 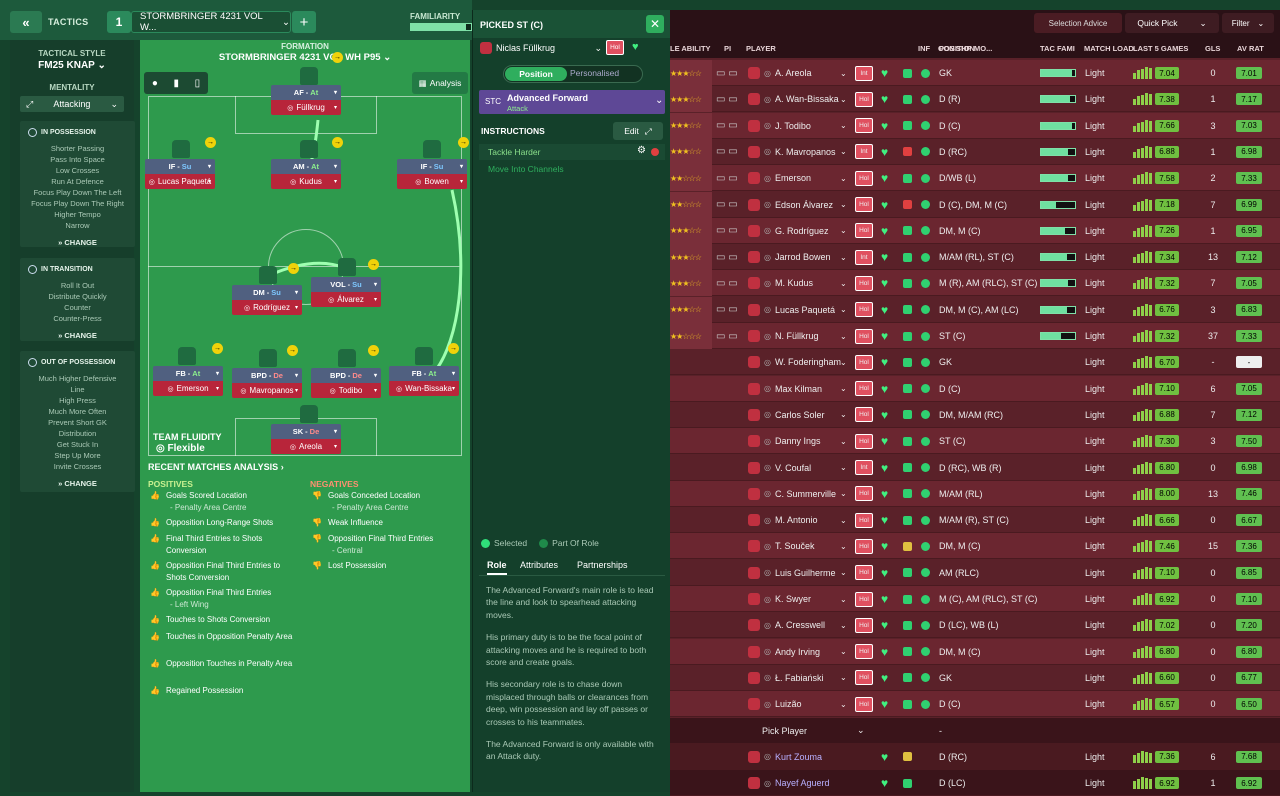 What do you see at coordinates (1172, 23) in the screenshot?
I see `quick-pick-button: Quick Pick ⌄` at bounding box center [1172, 23].